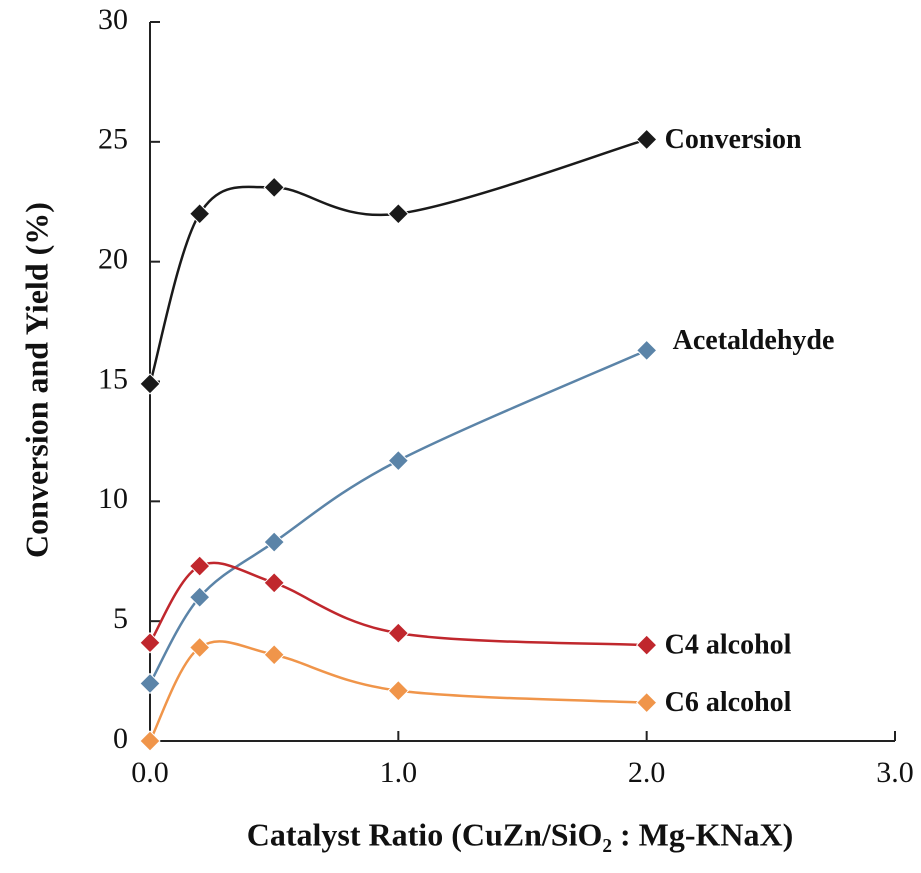 This screenshot has height=873, width=921. Describe the element at coordinates (399, 772) in the screenshot. I see `x-tick-label: 1.0` at that location.